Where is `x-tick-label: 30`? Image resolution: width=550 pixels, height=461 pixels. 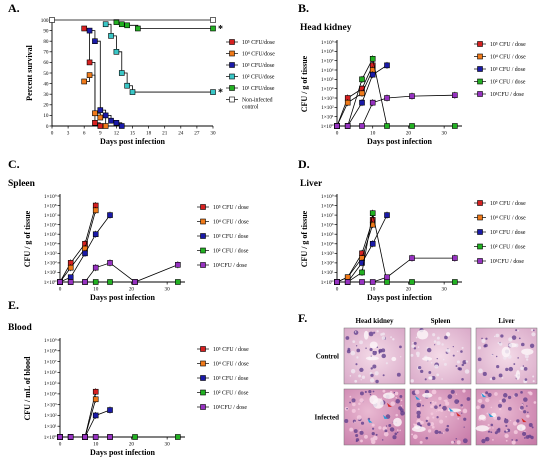
x-tick-label: 30 is located at coordinates (168, 290).